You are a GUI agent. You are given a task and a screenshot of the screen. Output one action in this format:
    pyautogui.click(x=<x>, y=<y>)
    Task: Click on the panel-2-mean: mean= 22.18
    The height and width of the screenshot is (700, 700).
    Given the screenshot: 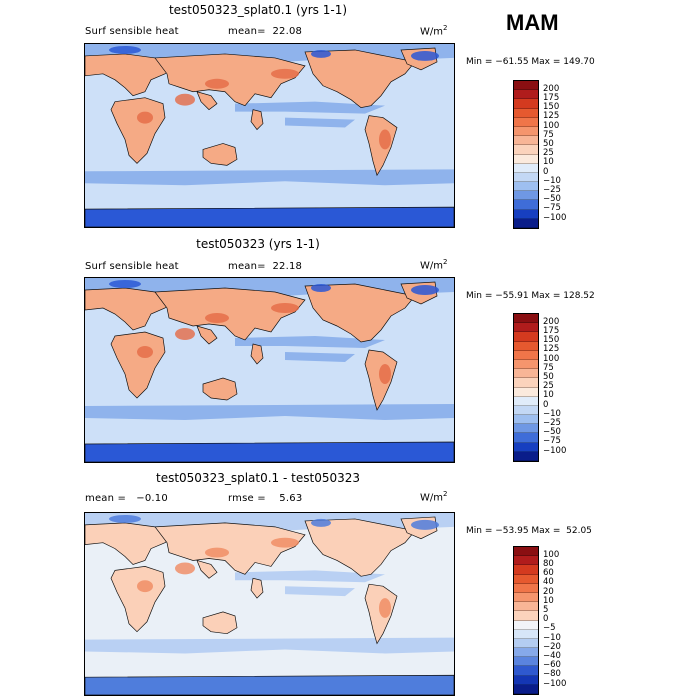 What is the action you would take?
    pyautogui.click(x=265, y=266)
    